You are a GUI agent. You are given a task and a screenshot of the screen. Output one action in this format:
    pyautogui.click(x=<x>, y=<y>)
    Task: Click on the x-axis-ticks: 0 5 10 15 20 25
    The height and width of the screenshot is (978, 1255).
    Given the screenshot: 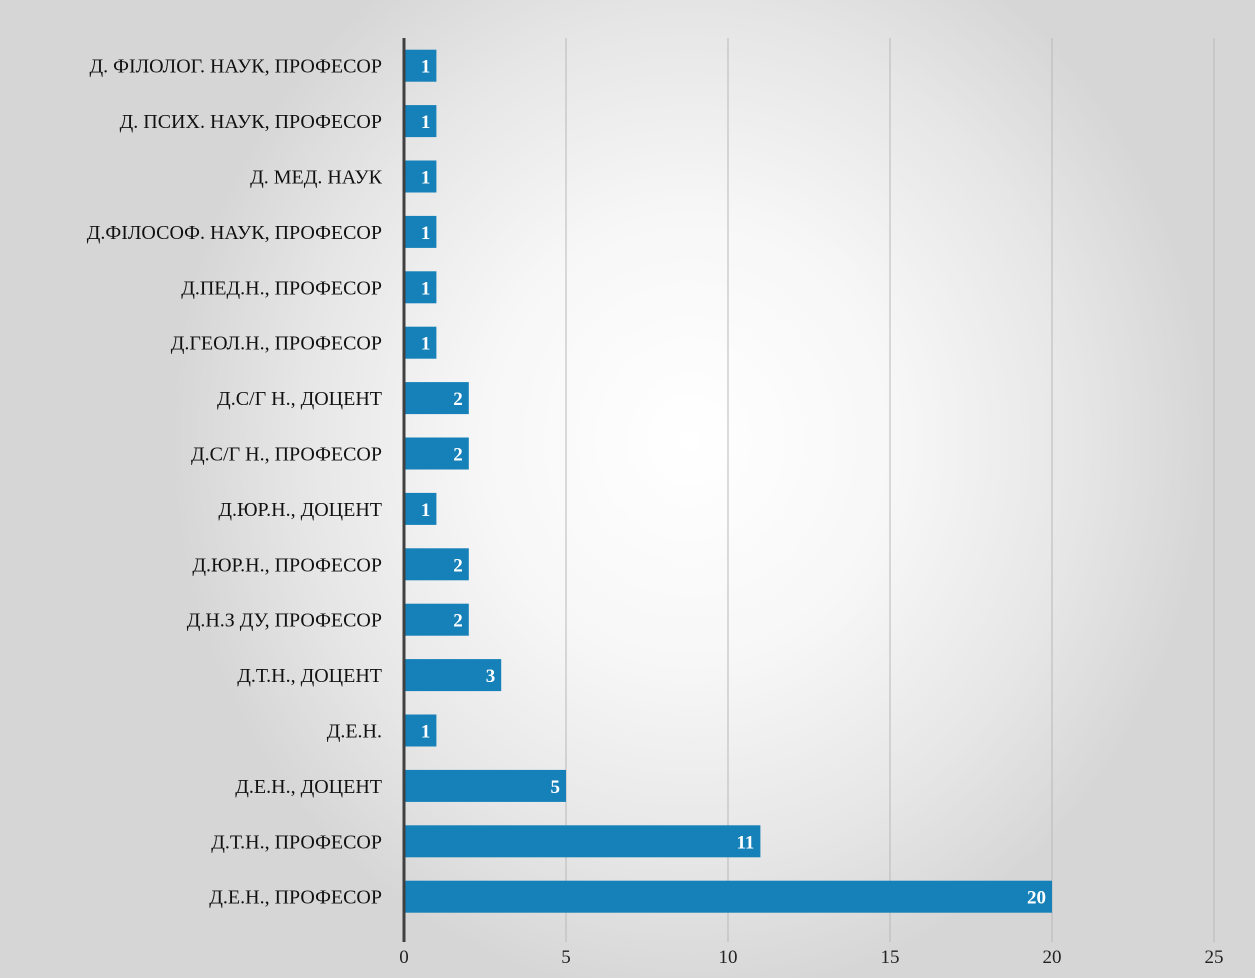 What is the action you would take?
    pyautogui.click(x=811, y=957)
    